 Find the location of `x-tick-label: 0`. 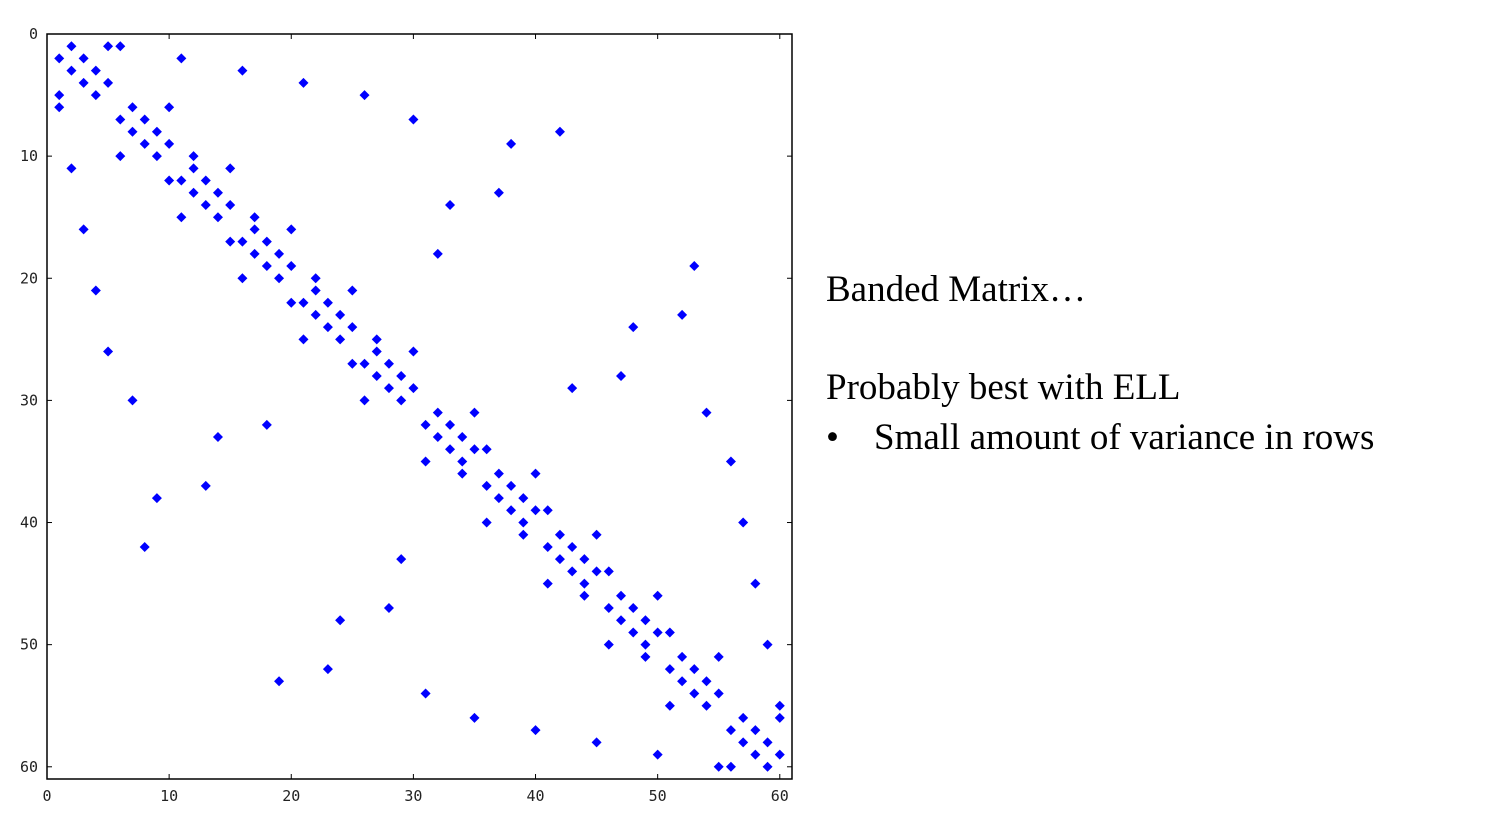

x-tick-label: 0 is located at coordinates (46, 796).